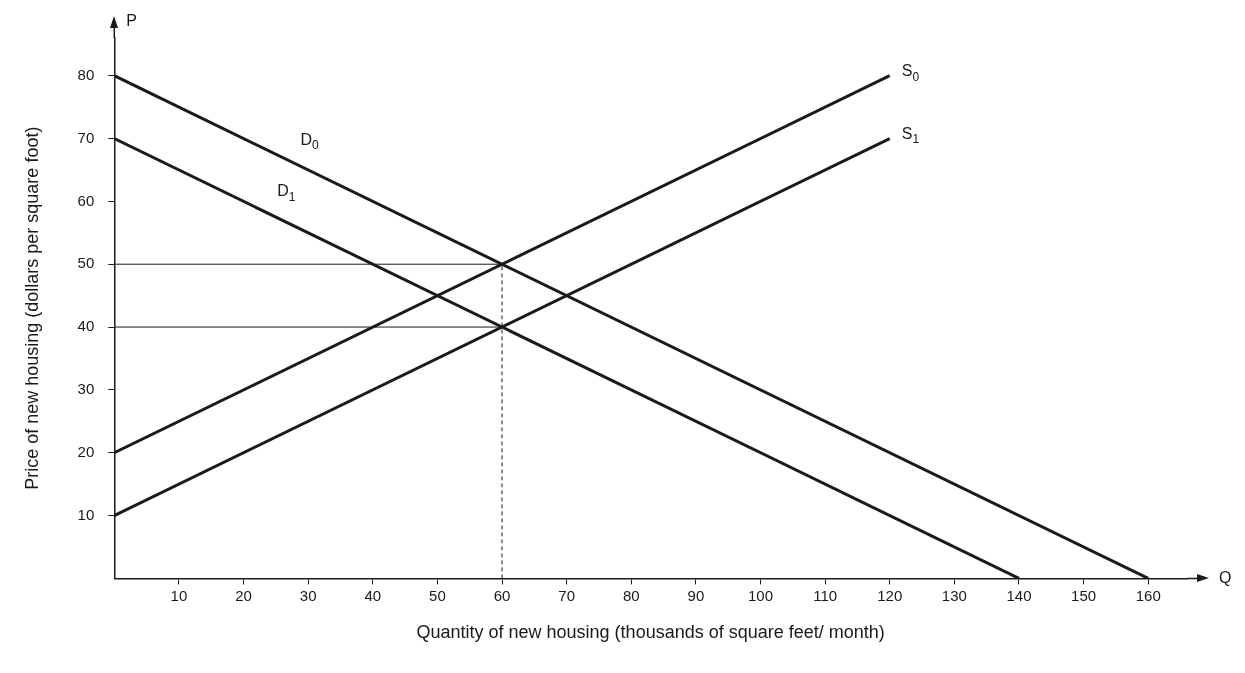 This screenshot has width=1245, height=673. Describe the element at coordinates (825, 595) in the screenshot. I see `x-tick-label: 110` at that location.